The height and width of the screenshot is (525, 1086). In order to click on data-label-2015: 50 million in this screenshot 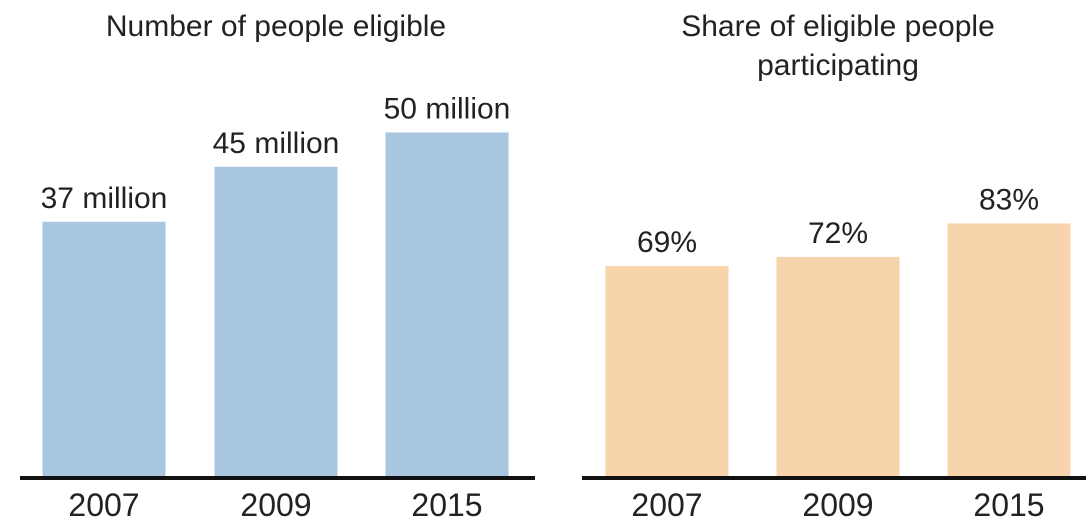, I will do `click(447, 108)`.